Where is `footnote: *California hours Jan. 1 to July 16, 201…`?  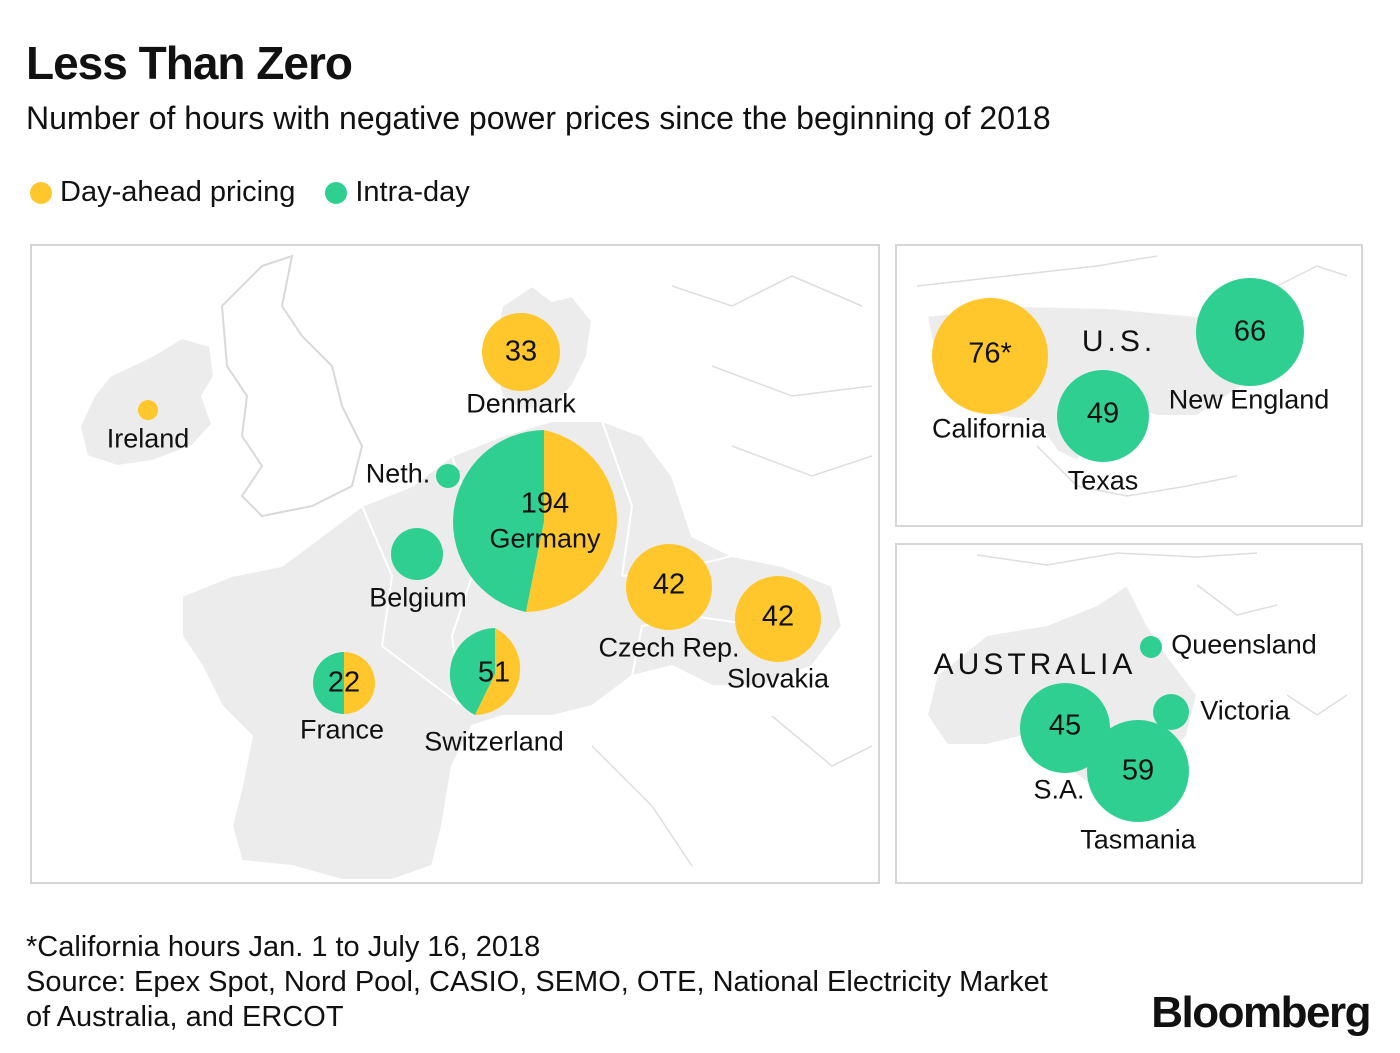 footnote: *California hours Jan. 1 to July 16, 201… is located at coordinates (537, 982).